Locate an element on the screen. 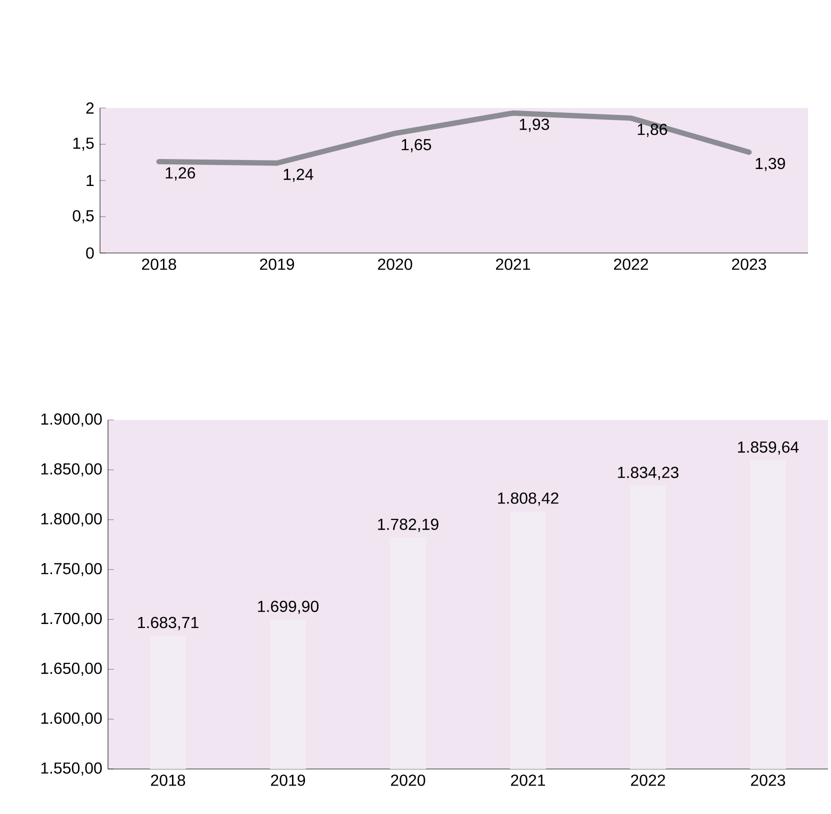 The width and height of the screenshot is (831, 814). y-tick-label: 1.900,00 is located at coordinates (71, 420).